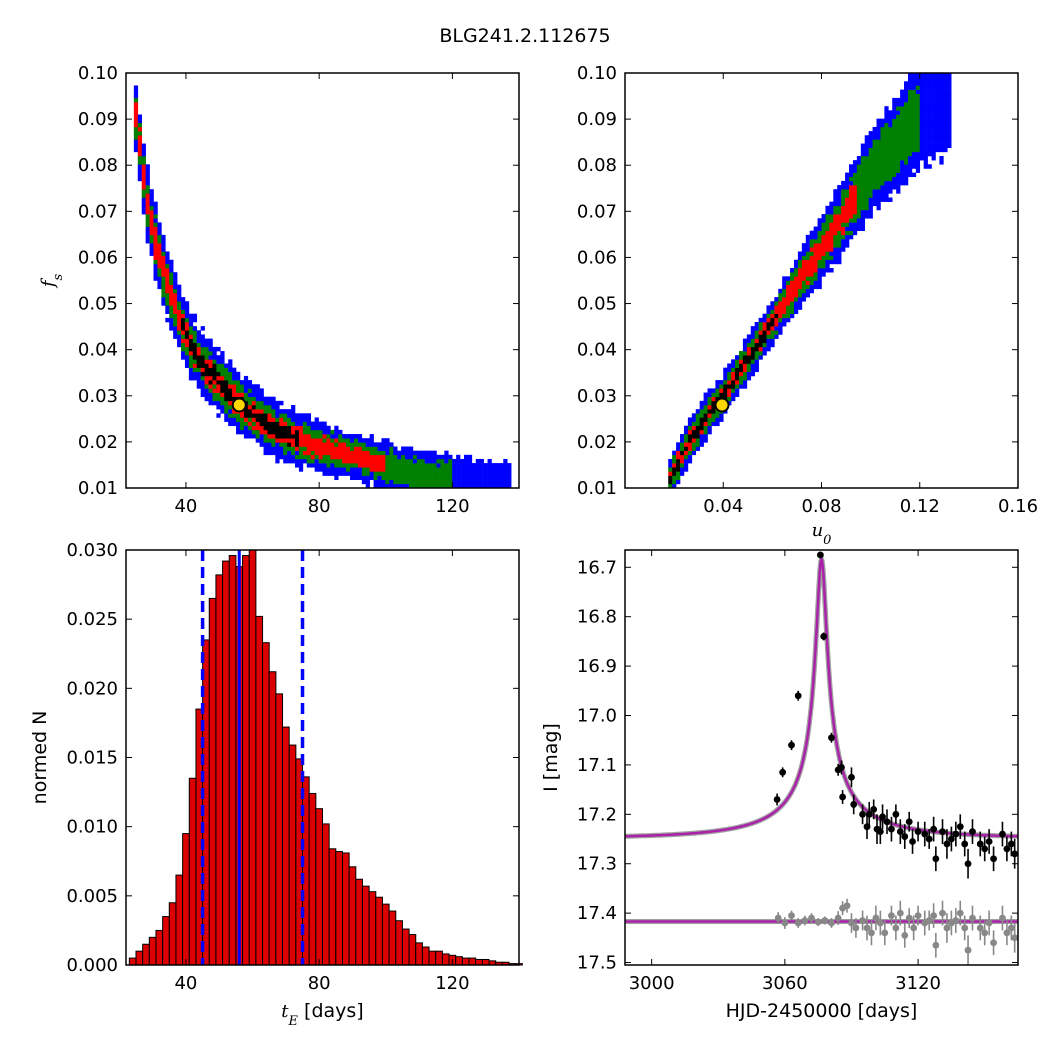 This screenshot has height=1050, width=1050. Describe the element at coordinates (98, 488) in the screenshot. I see `y-tick-label: 0.01` at that location.